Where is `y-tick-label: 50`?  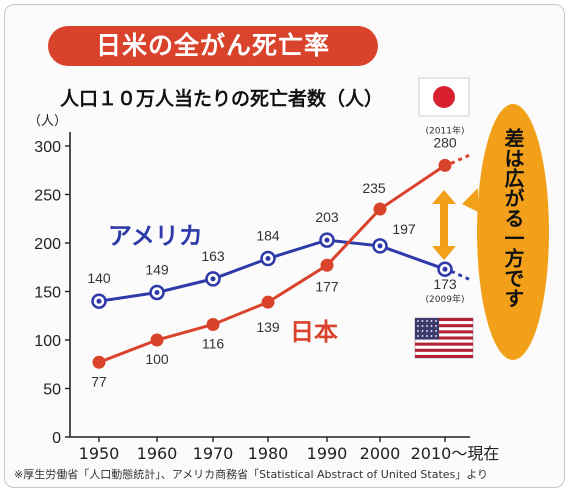 y-tick-label: 50 is located at coordinates (52, 390).